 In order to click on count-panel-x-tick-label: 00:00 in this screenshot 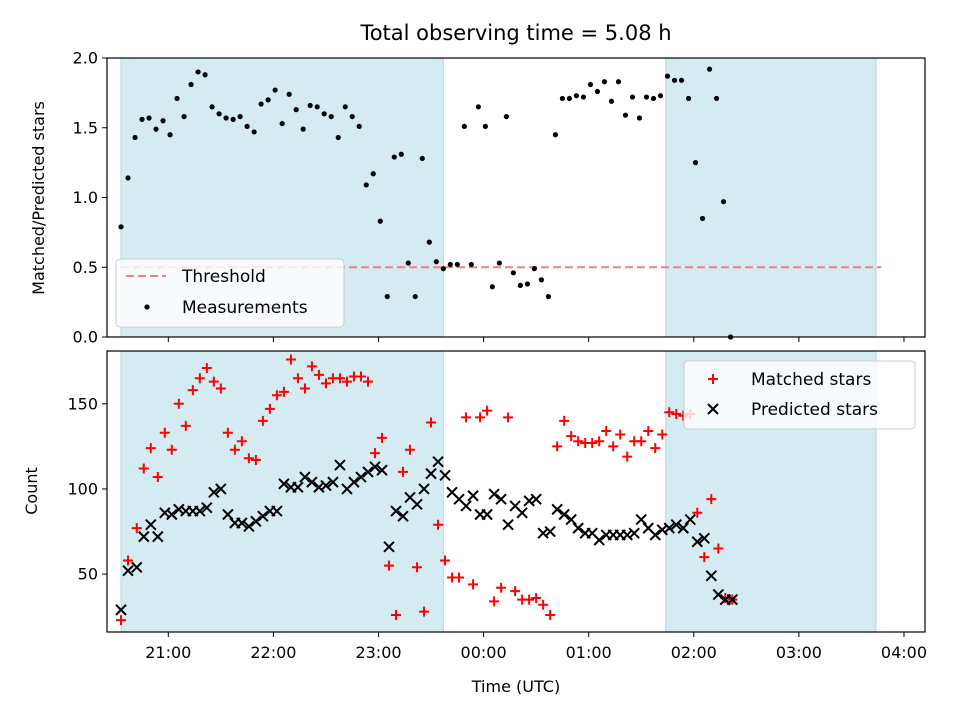, I will do `click(484, 652)`.